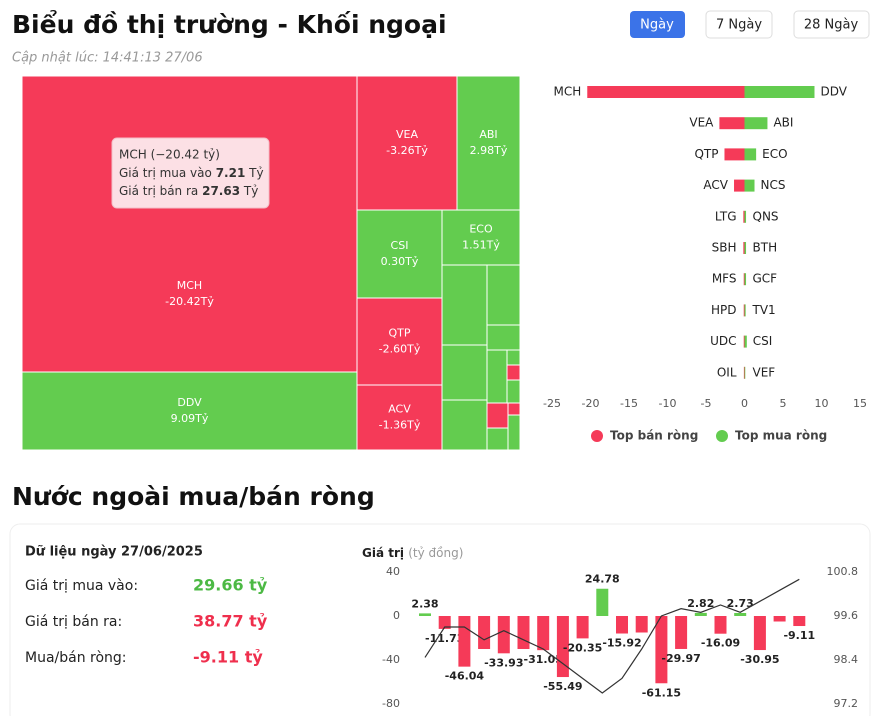 The width and height of the screenshot is (875, 716). I want to click on value-label: -33.93, so click(503, 662).